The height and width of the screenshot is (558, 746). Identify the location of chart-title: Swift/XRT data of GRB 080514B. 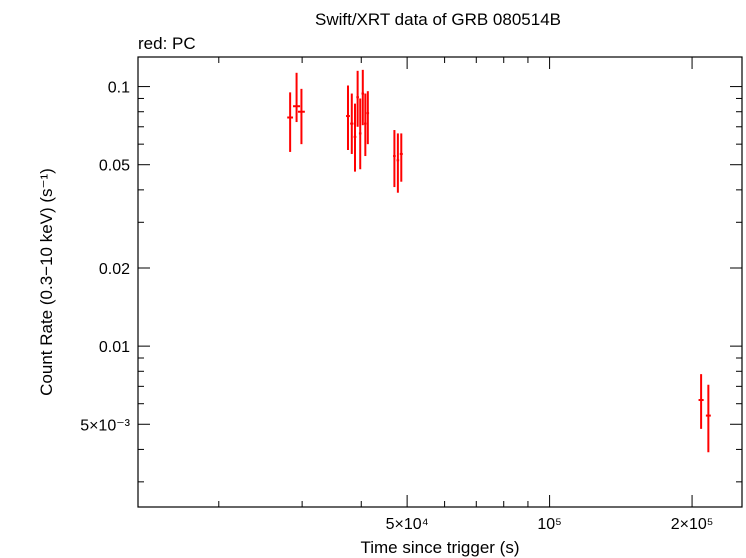
(438, 19).